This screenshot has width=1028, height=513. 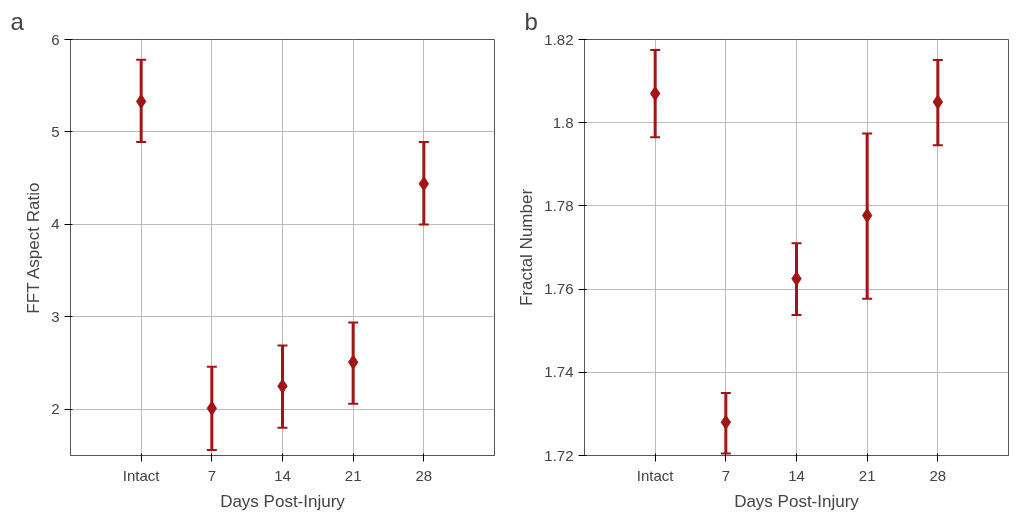 I want to click on y-tick-label: 1.76, so click(x=559, y=289).